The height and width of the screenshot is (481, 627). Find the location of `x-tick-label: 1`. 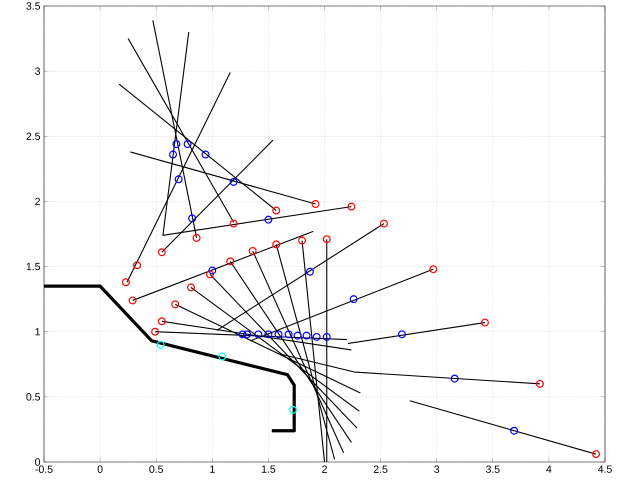

x-tick-label: 1 is located at coordinates (212, 469).